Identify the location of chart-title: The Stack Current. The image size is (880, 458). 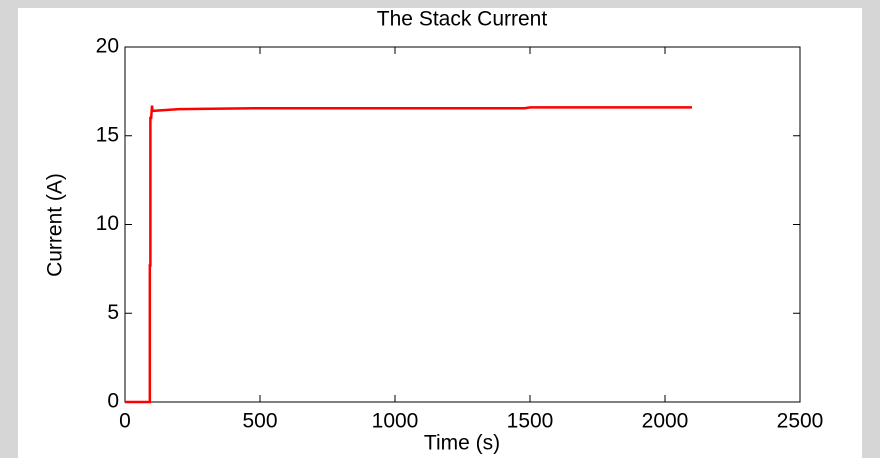
(462, 19).